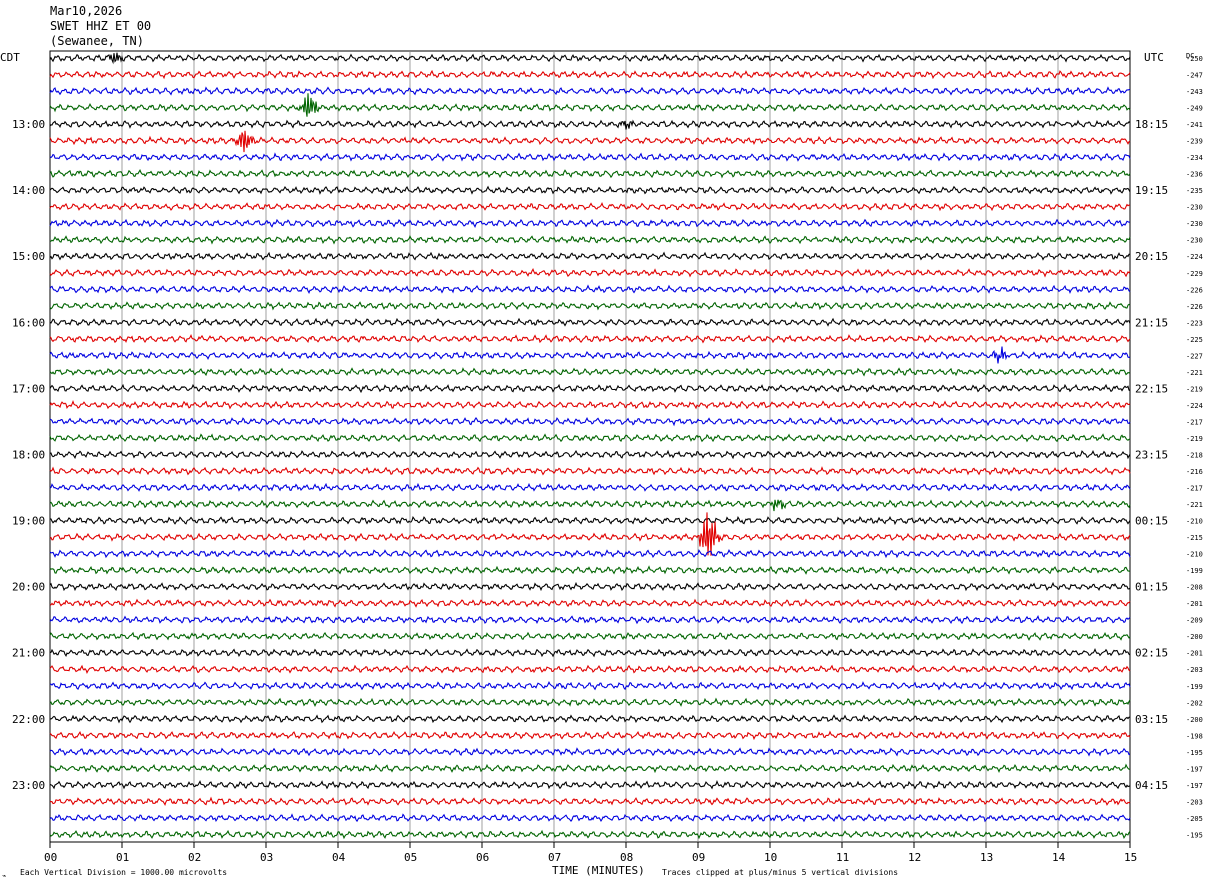 This screenshot has height=886, width=1210. What do you see at coordinates (4, 876) in the screenshot?
I see `corner-mark-icon: ⌁` at bounding box center [4, 876].